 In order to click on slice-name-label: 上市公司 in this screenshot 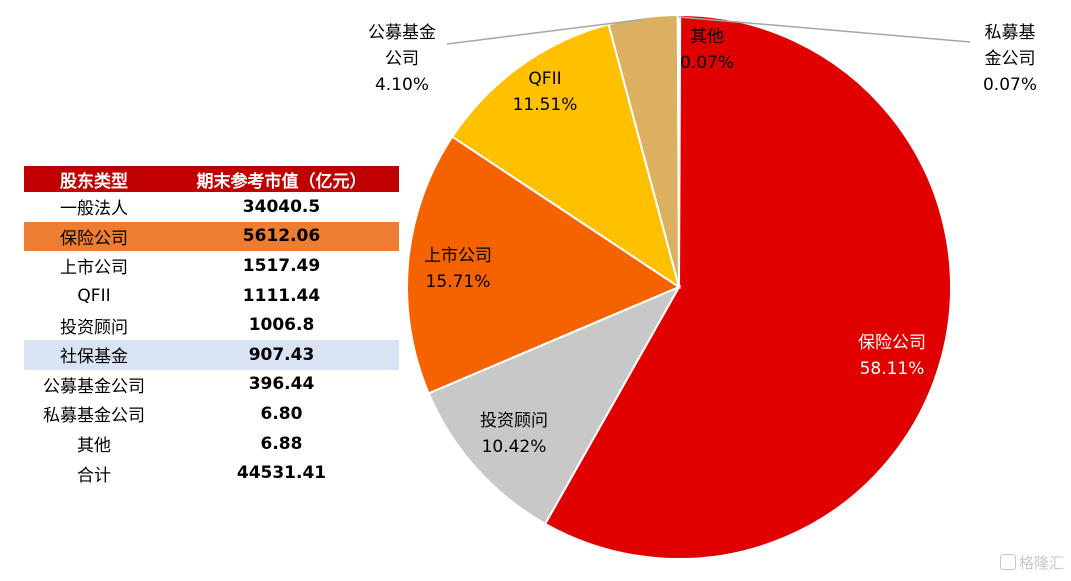, I will do `click(458, 256)`.